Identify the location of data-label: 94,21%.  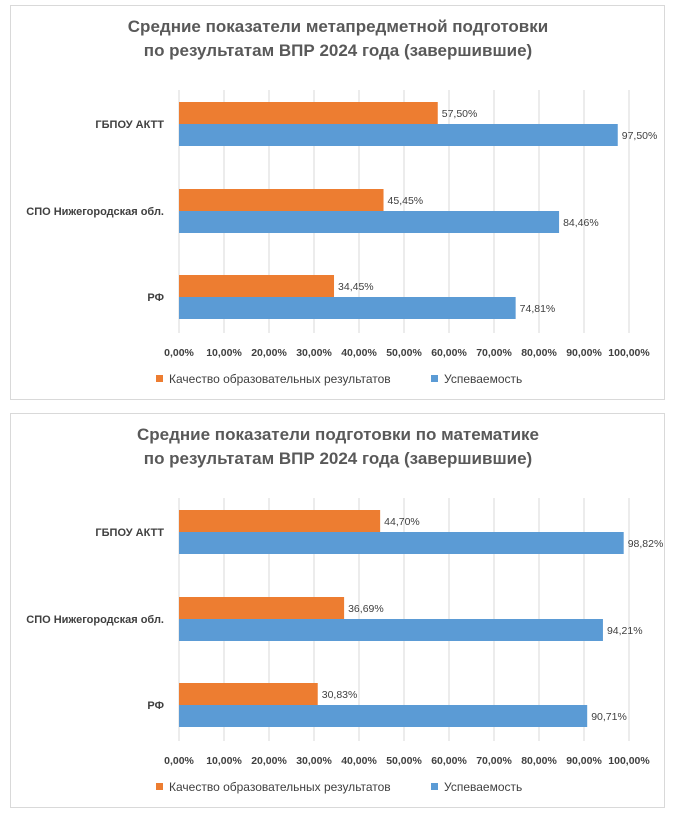
(625, 631).